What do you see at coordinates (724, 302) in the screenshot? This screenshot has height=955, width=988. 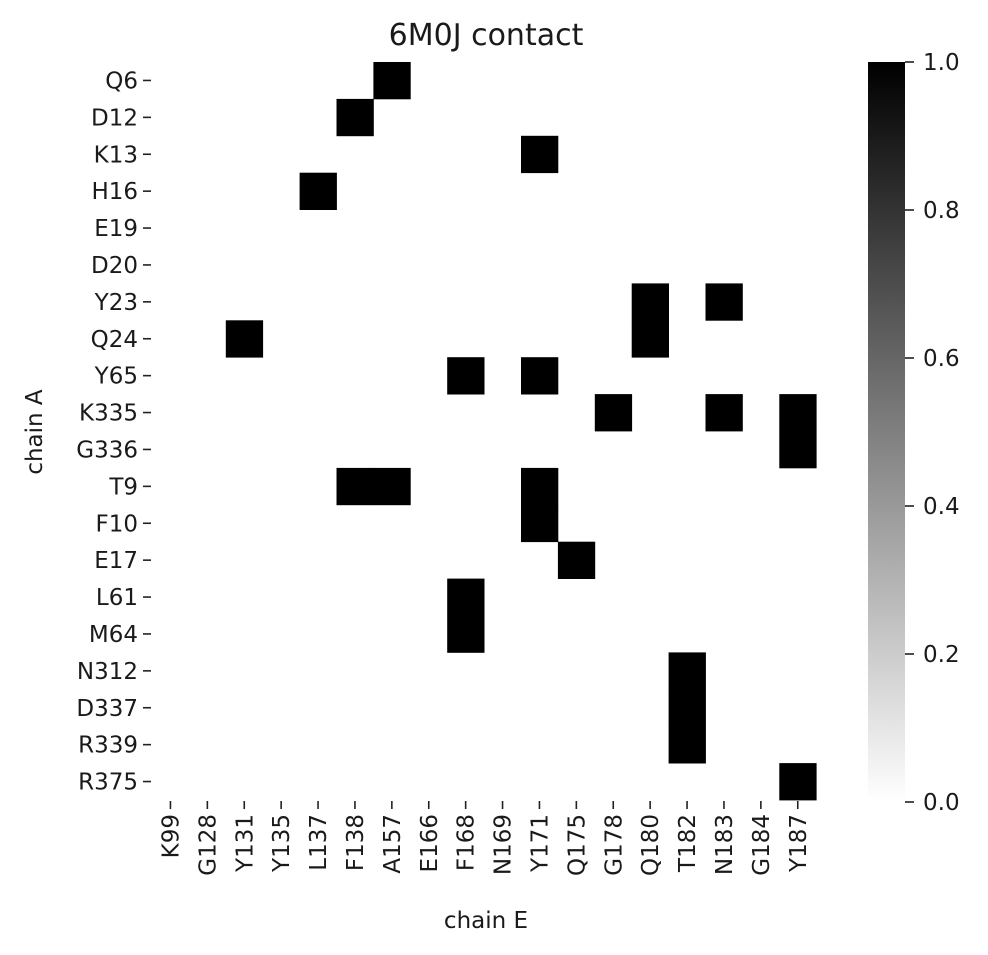 I see `heatmap-cell-Y23-N183` at bounding box center [724, 302].